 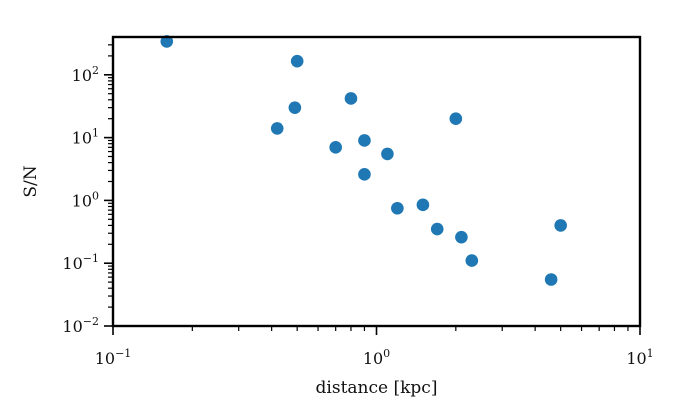 I want to click on y-tick-label: 10⁰, so click(x=85, y=199).